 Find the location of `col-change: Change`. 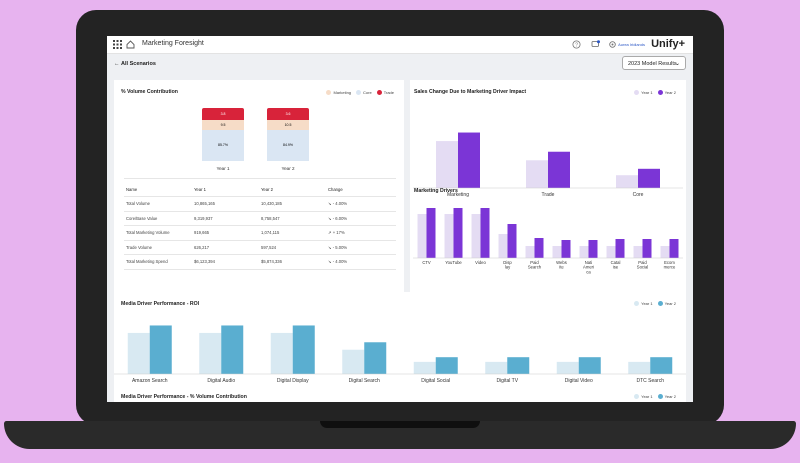

col-change: Change is located at coordinates (361, 189).